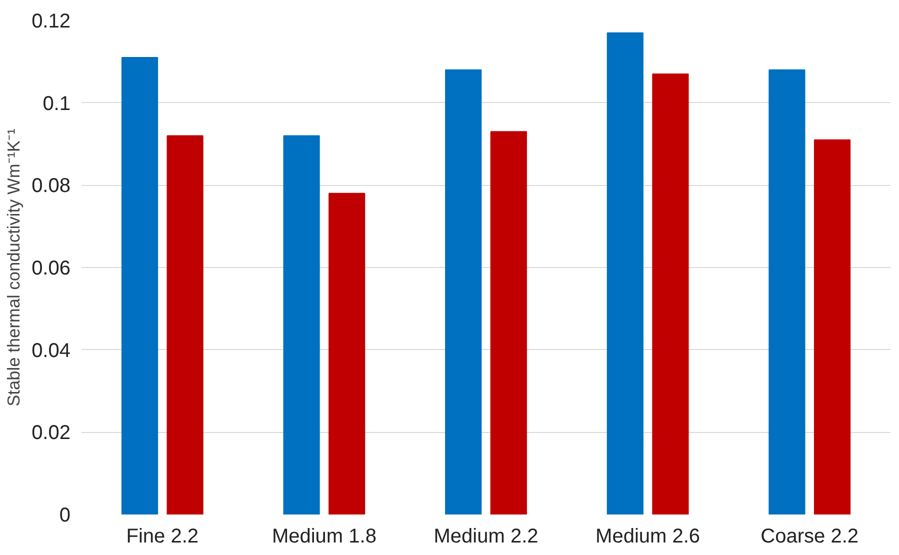 This screenshot has width=899, height=555. I want to click on x-tick-label: Medium 1.8, so click(324, 537).